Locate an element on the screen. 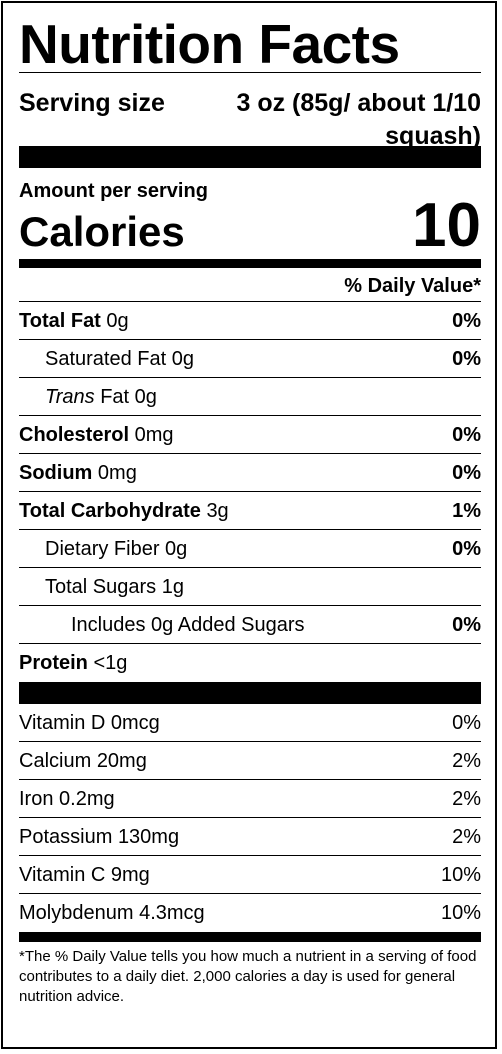 The height and width of the screenshot is (1054, 502). serving-value: 3 oz (85g/ about 1/10 squash) is located at coordinates (358, 119).